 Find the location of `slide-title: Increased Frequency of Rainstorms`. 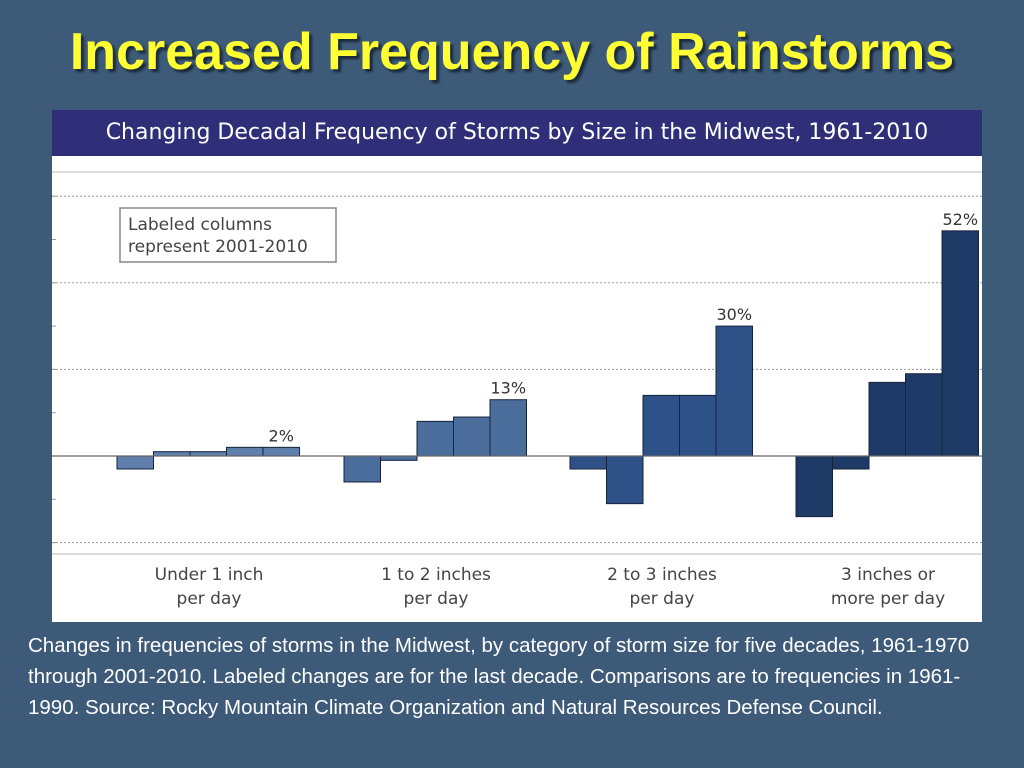

slide-title: Increased Frequency of Rainstorms is located at coordinates (512, 52).